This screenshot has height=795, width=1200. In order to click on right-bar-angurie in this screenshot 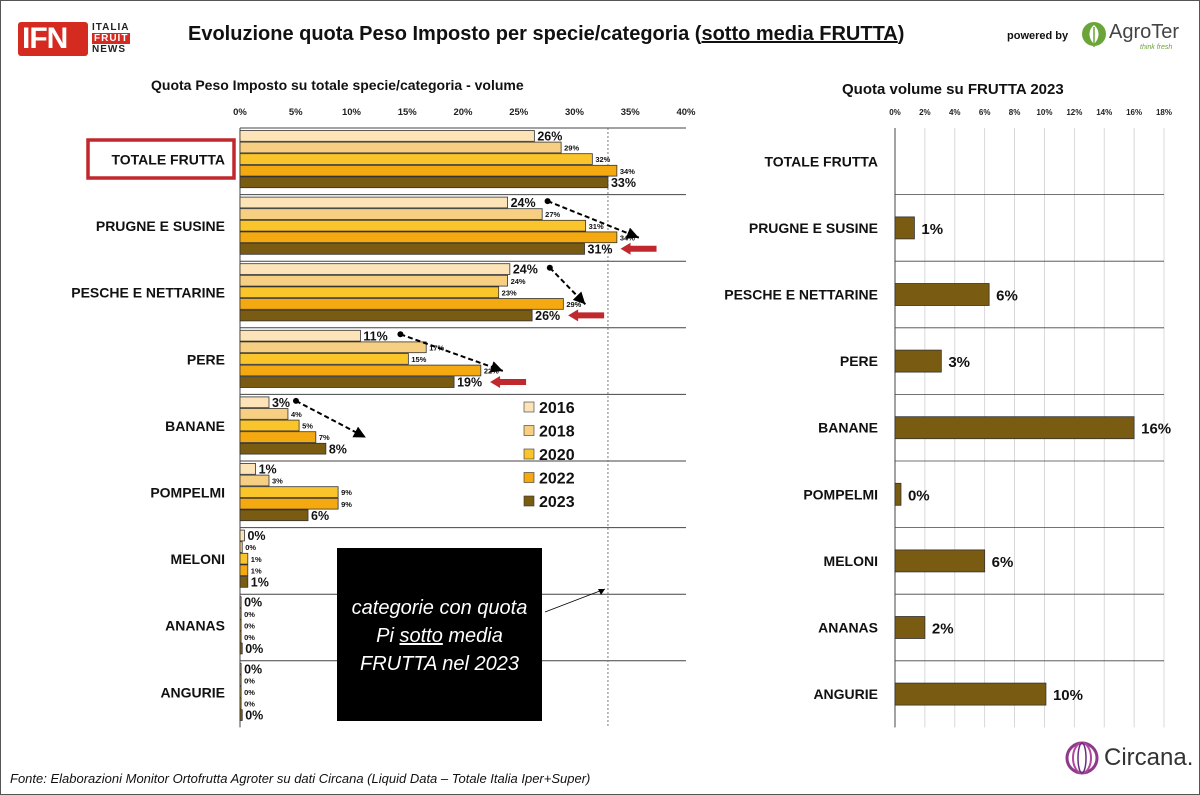, I will do `click(970, 694)`.